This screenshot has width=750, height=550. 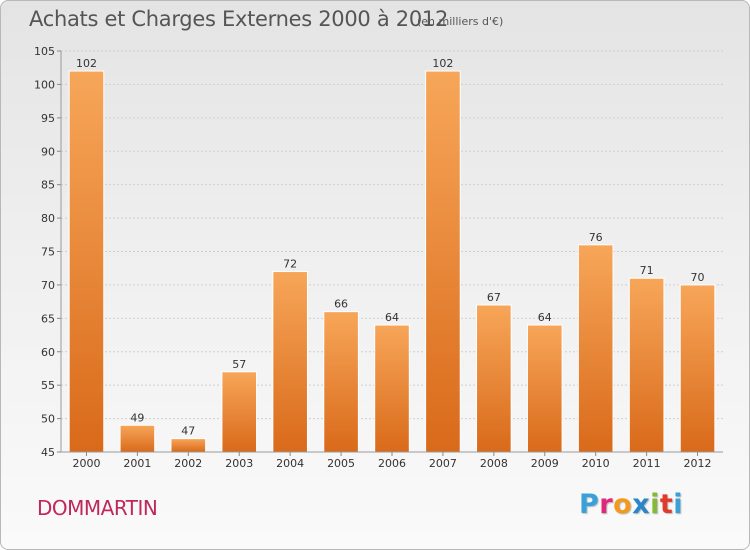 I want to click on data-label-2001: 49, so click(x=137, y=417).